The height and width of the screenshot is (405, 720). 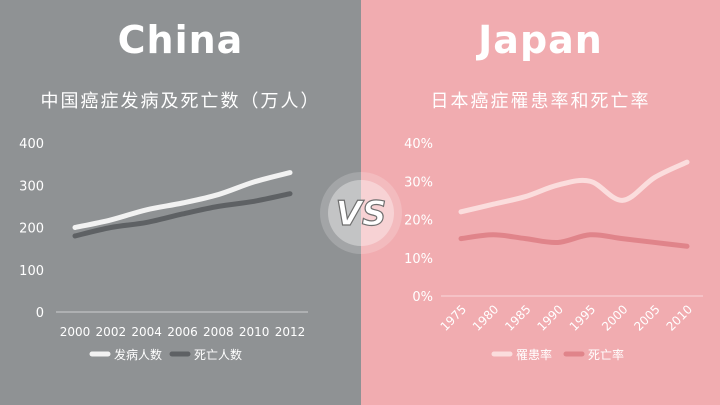 What do you see at coordinates (182, 332) in the screenshot?
I see `x-tick-label: 2006` at bounding box center [182, 332].